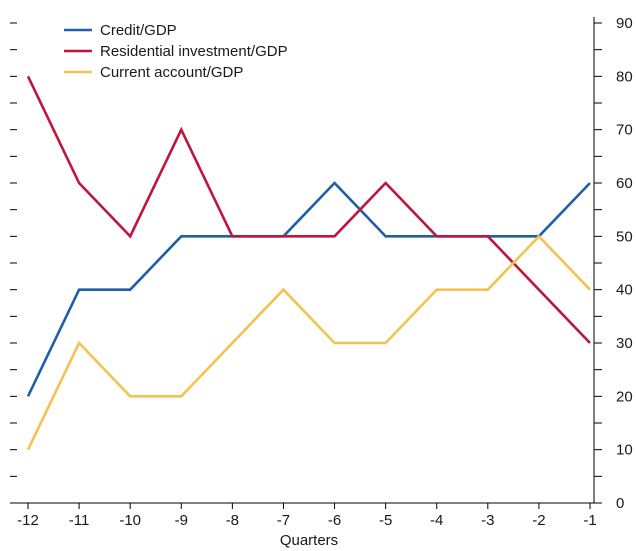  Describe the element at coordinates (624, 343) in the screenshot. I see `y-tick-label: 30` at that location.